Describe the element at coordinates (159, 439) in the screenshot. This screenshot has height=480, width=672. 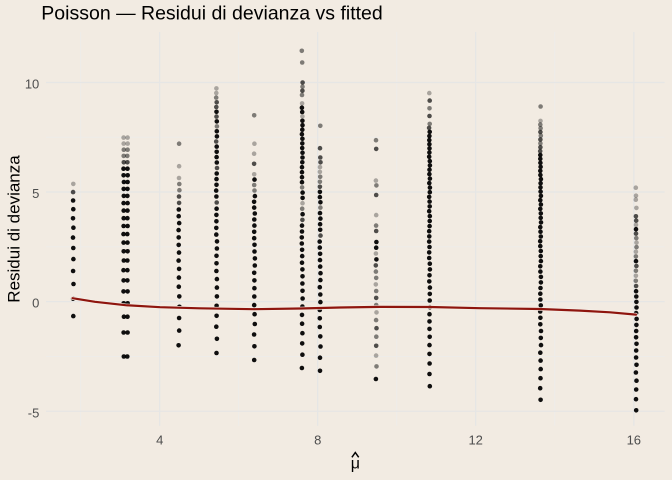
I see `svg-text: 4` at that location.